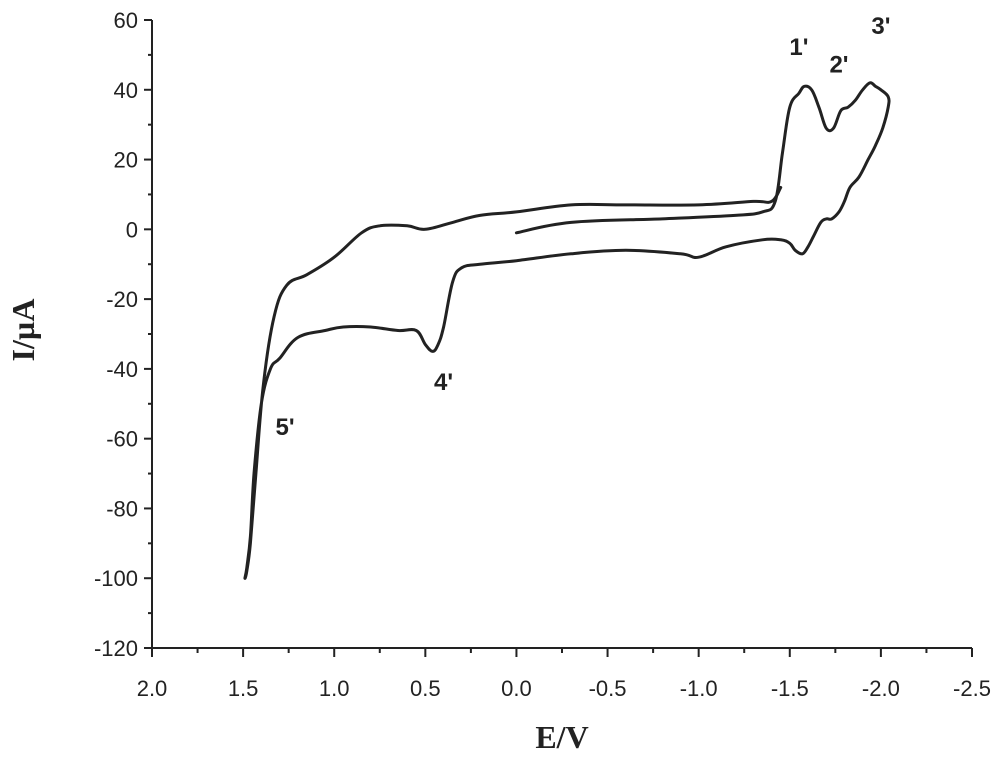 Image resolution: width=1000 pixels, height=760 pixels. I want to click on x-tick-label: 0.5, so click(425, 688).